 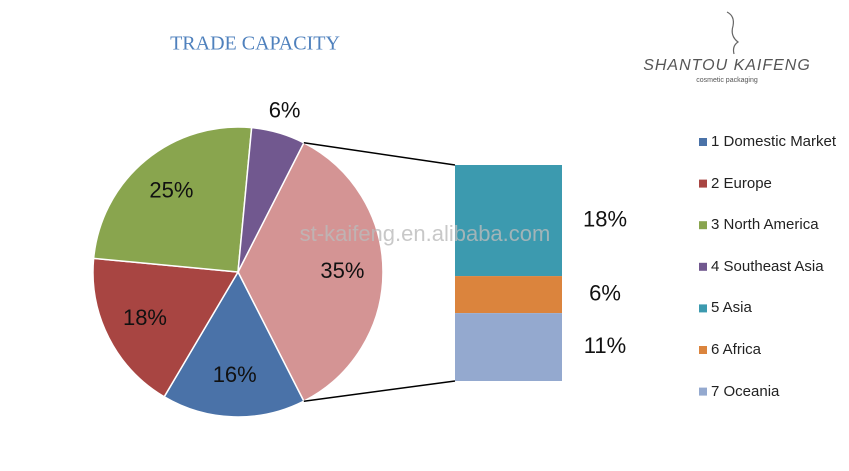 What do you see at coordinates (733, 33) in the screenshot?
I see `logo-face` at bounding box center [733, 33].